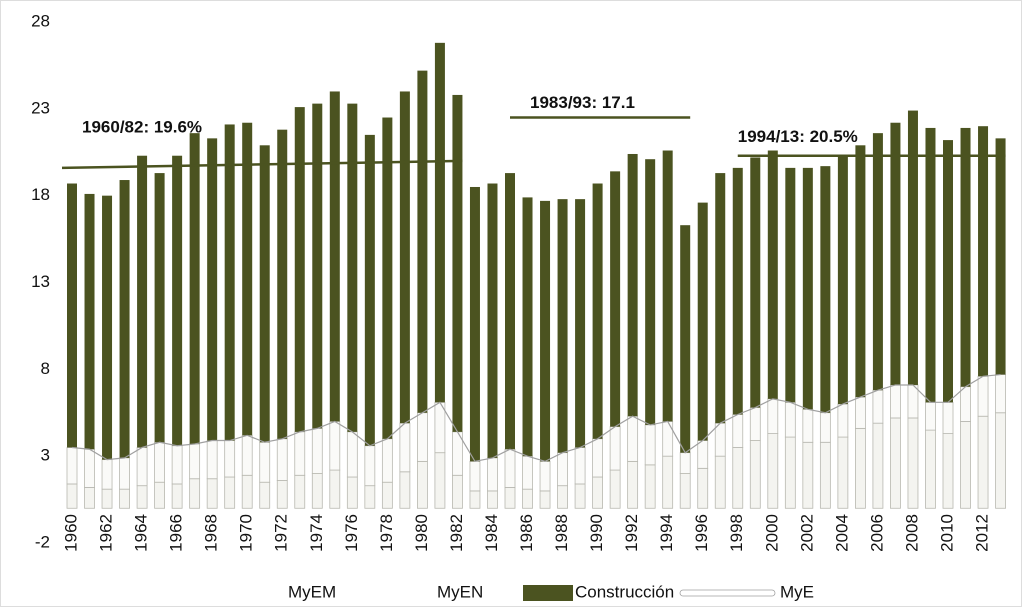 The image size is (1022, 607). I want to click on y-tick-label: 18, so click(40, 194).